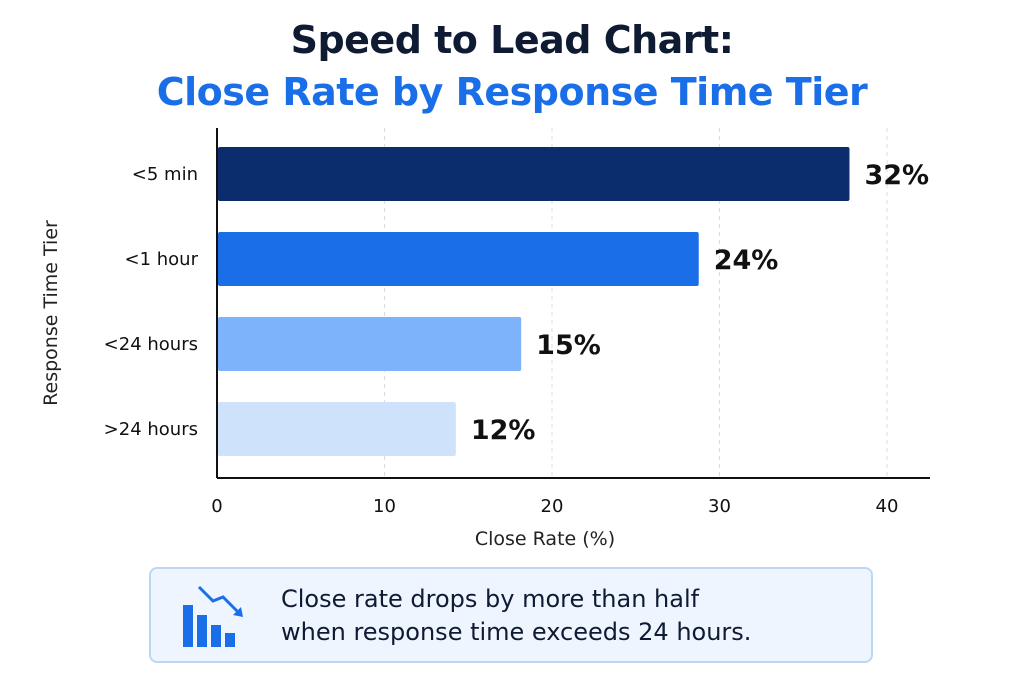 The image size is (1024, 683). I want to click on declining-bar-chart-icon, so click(213, 616).